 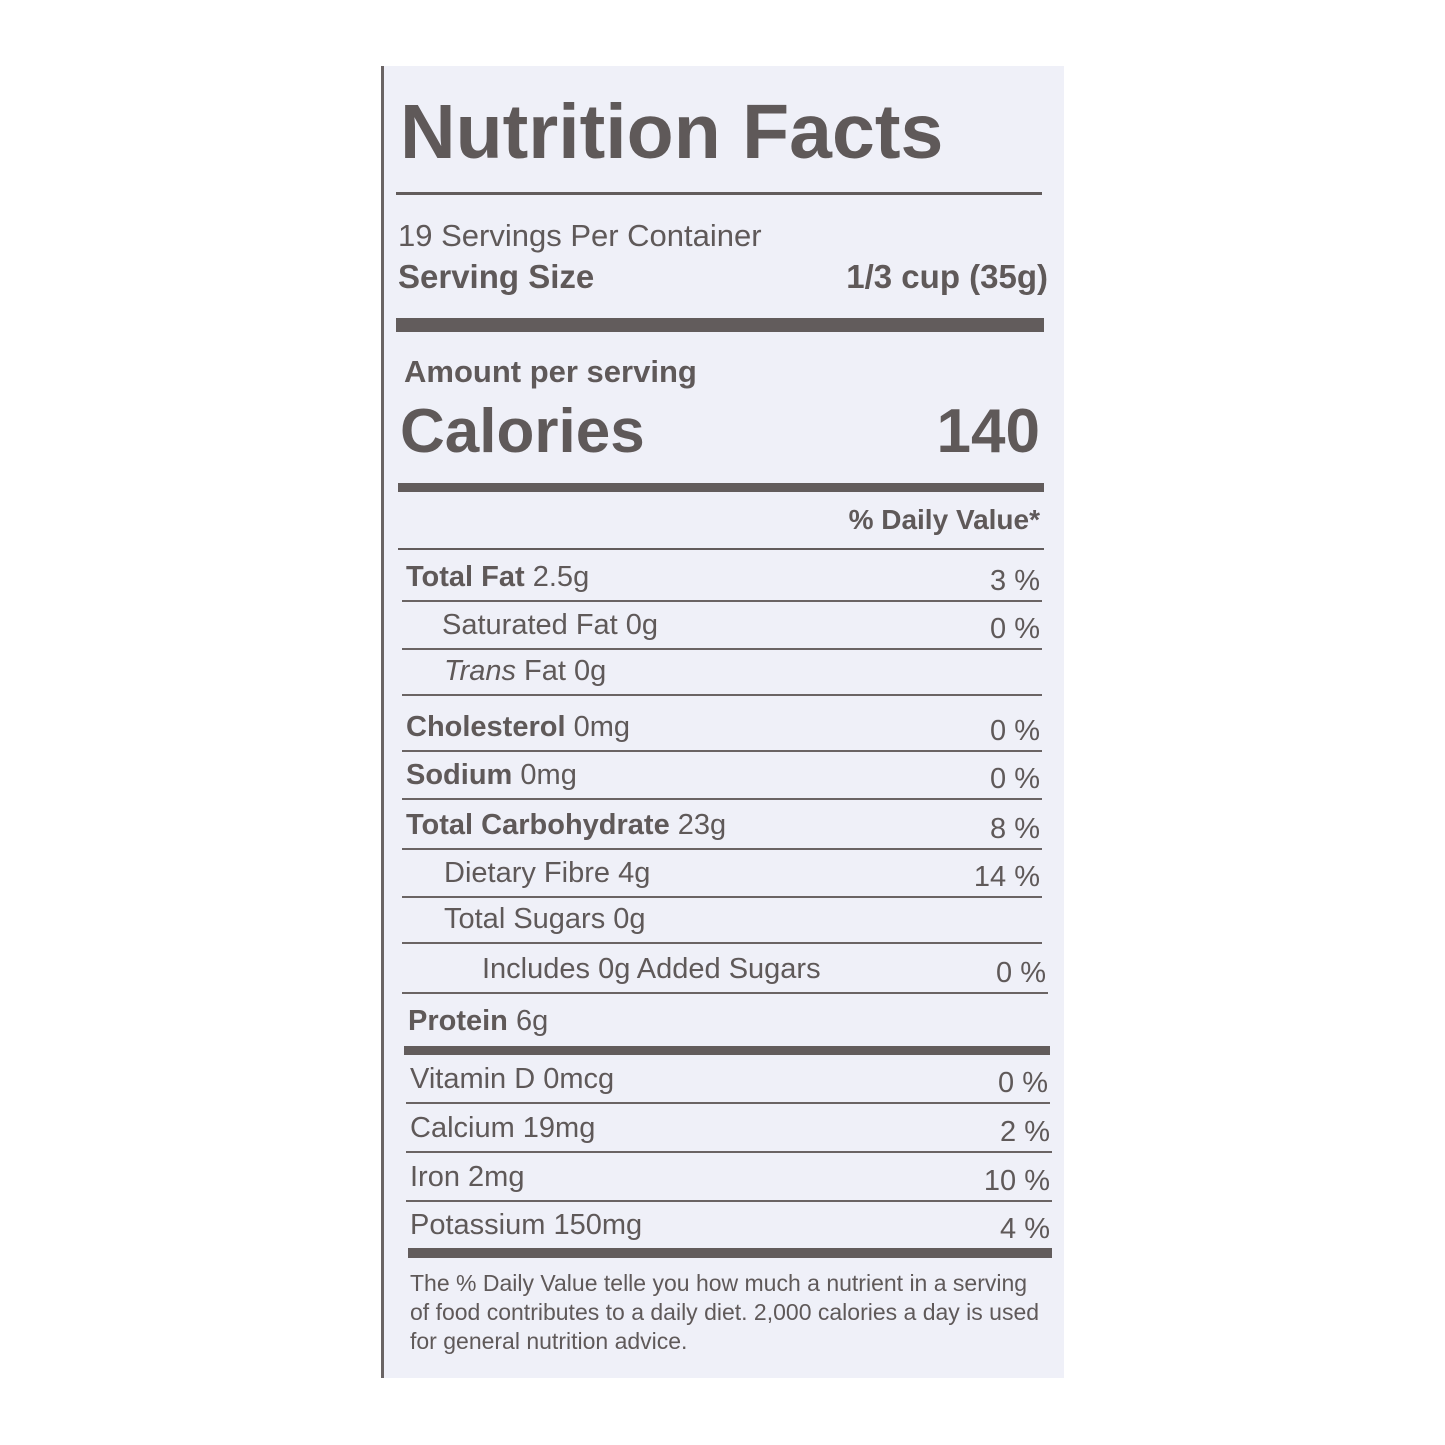 I want to click on calories-label: Calories, so click(x=522, y=431).